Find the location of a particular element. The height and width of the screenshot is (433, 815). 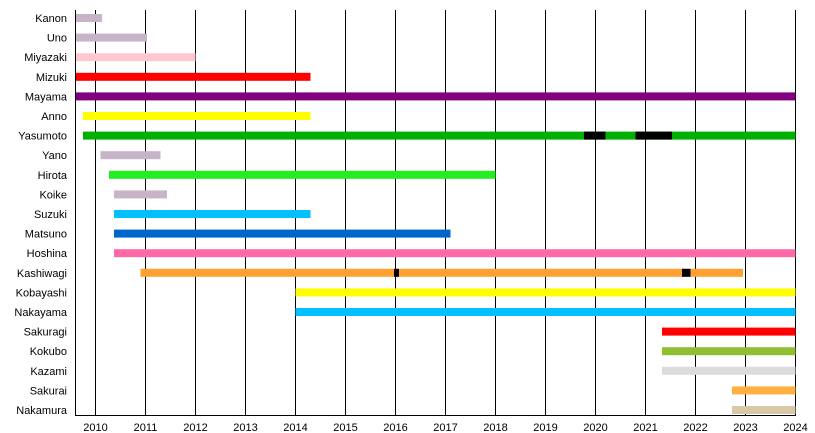

bar-kazami is located at coordinates (729, 370).